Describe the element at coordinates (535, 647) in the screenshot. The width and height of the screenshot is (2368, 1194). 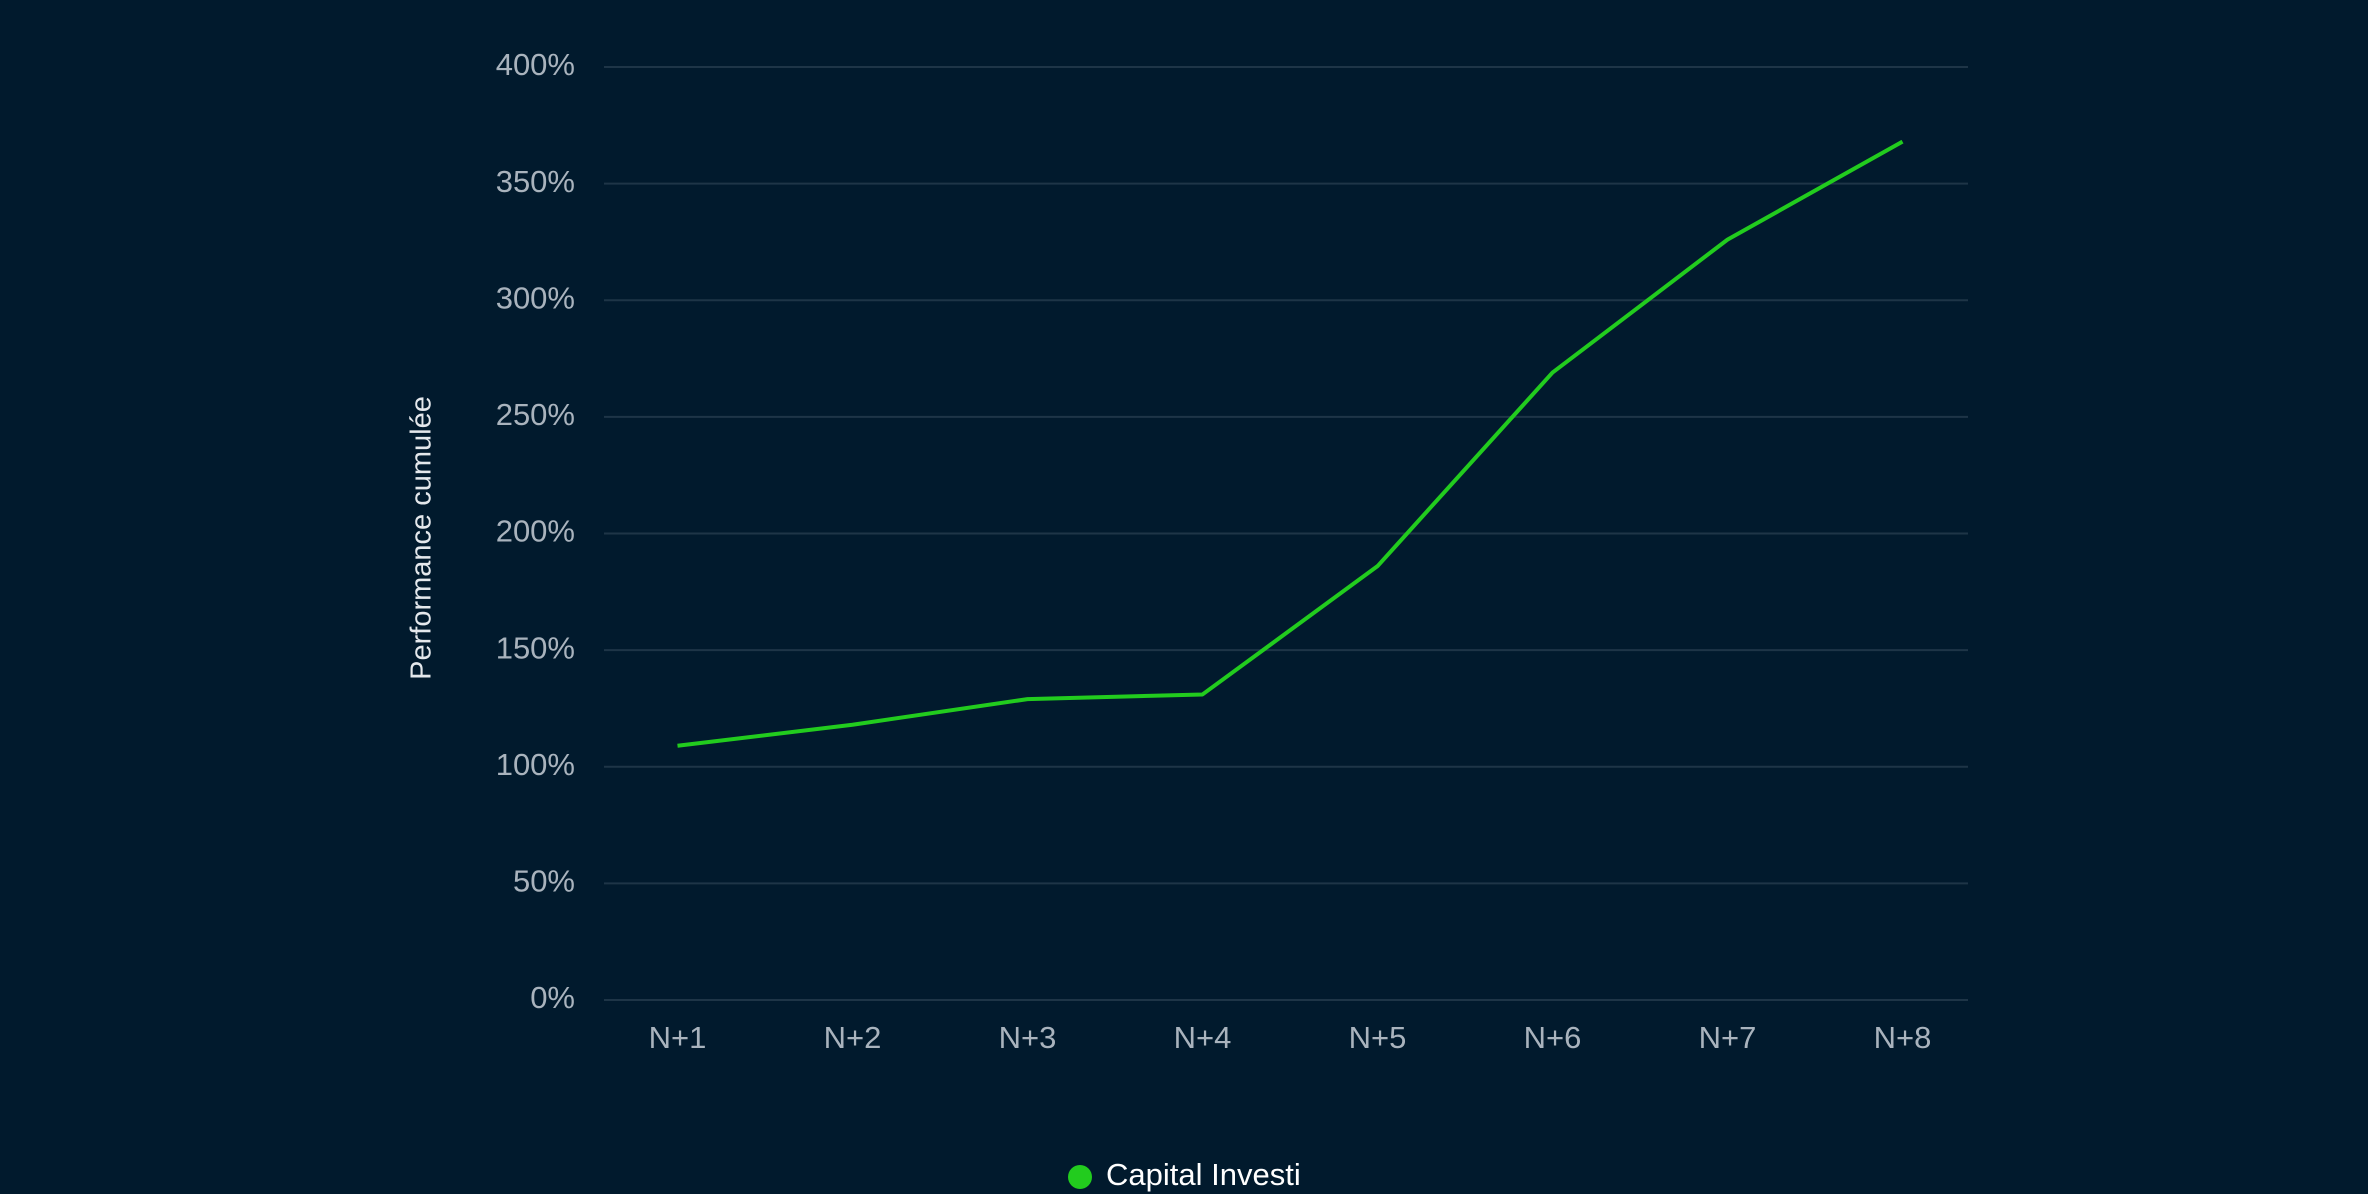
I see `y-tick-label: 150%` at that location.